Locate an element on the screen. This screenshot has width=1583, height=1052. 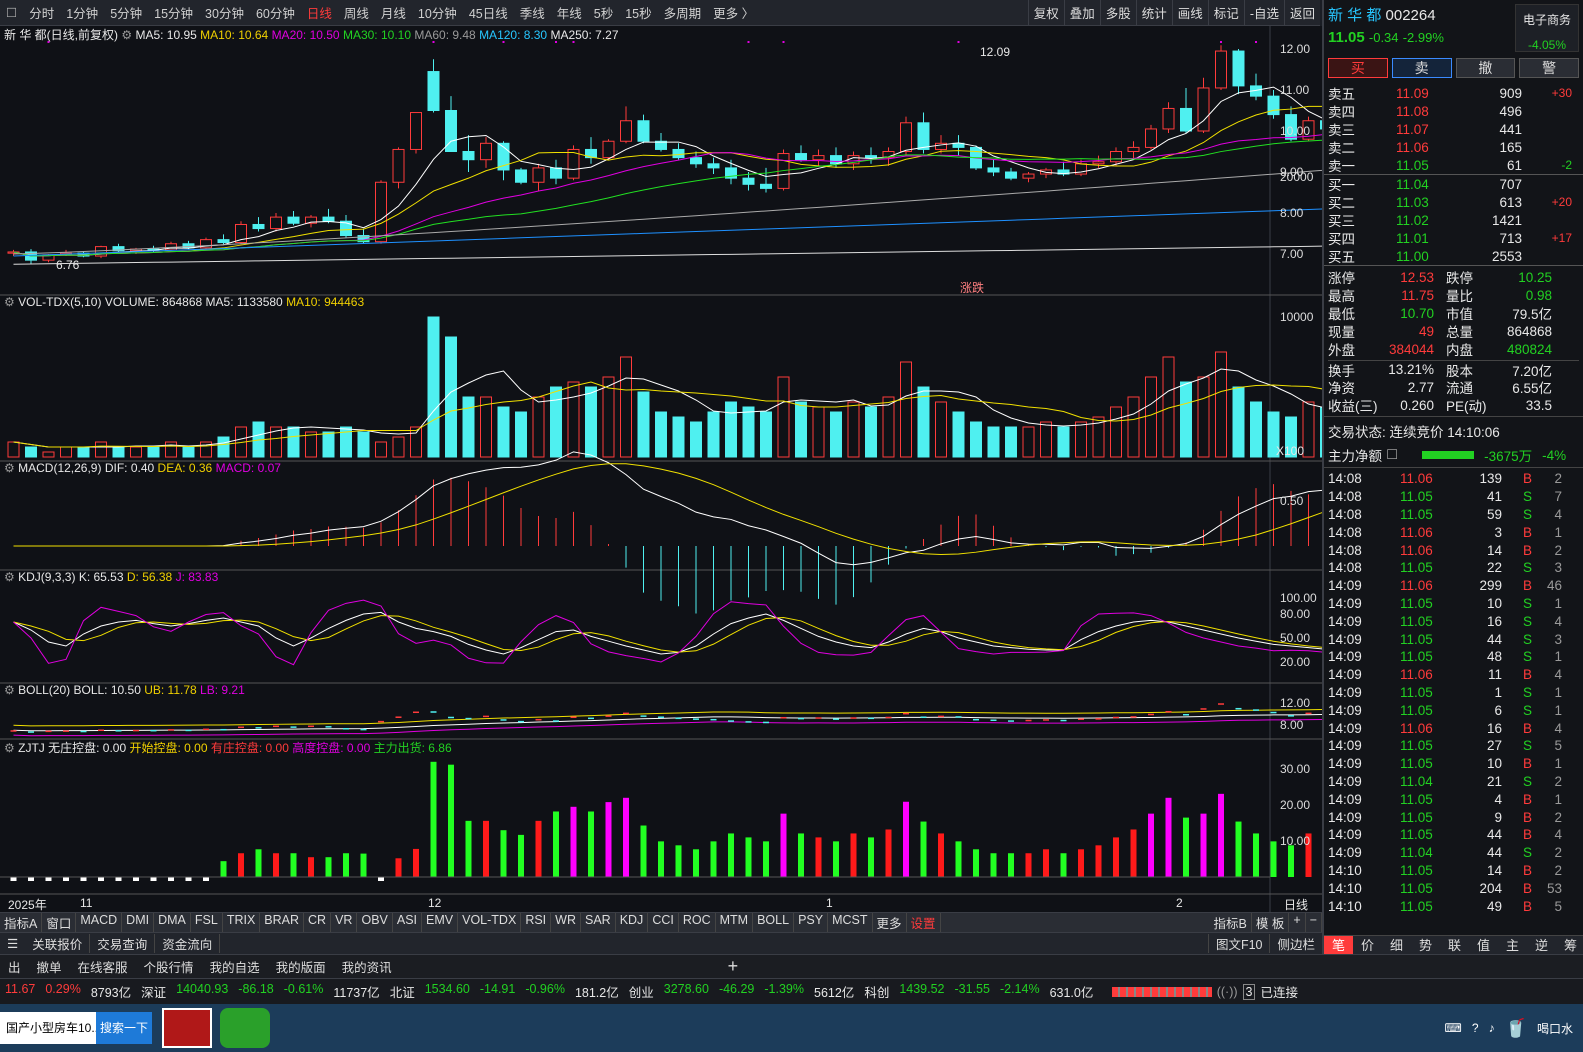
asks-row: 卖四 11.08 496 is located at coordinates (1453, 111).